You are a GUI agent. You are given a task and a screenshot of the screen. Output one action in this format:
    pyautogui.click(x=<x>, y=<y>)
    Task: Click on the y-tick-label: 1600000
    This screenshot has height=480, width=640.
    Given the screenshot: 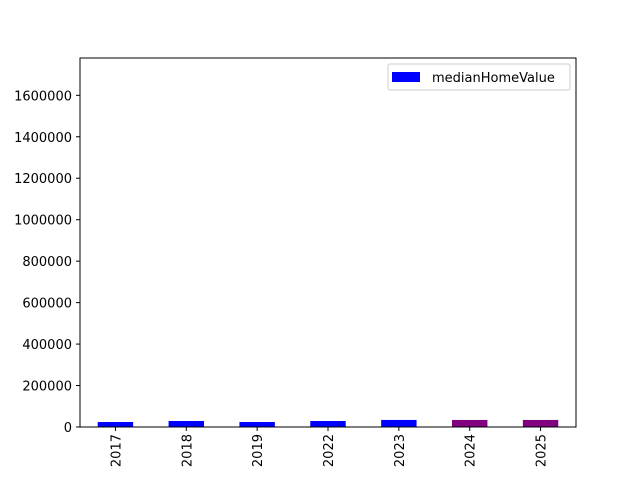 What is the action you would take?
    pyautogui.click(x=43, y=96)
    